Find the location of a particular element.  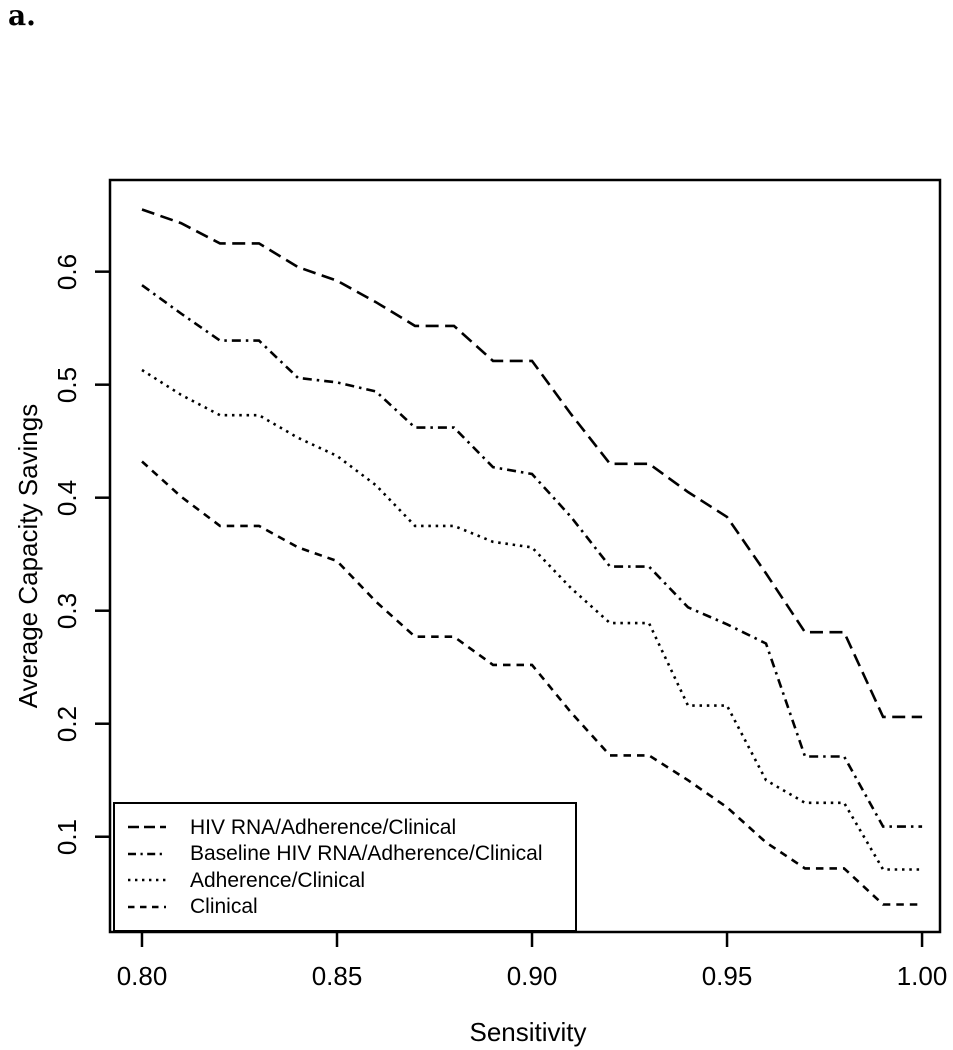

legend-item: Adherence/Clinical is located at coordinates (345, 880).